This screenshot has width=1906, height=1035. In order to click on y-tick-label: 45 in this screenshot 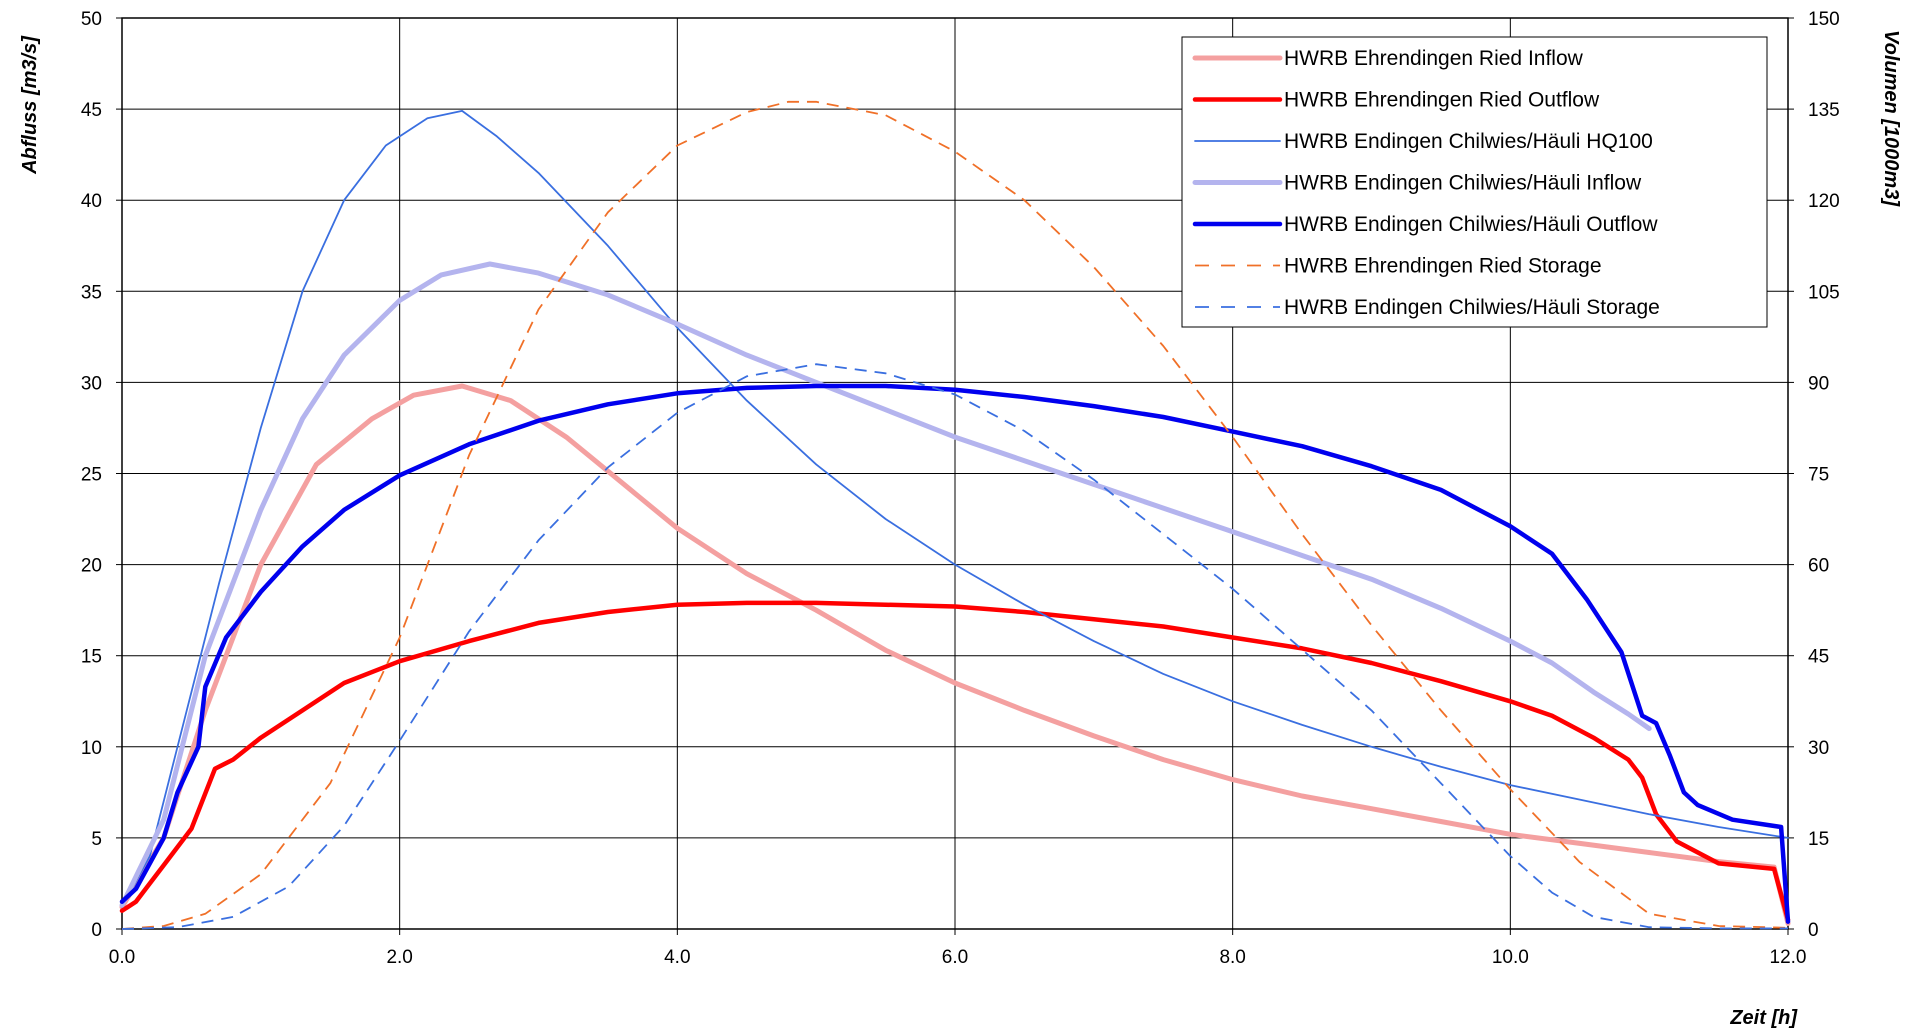, I will do `click(91, 110)`.